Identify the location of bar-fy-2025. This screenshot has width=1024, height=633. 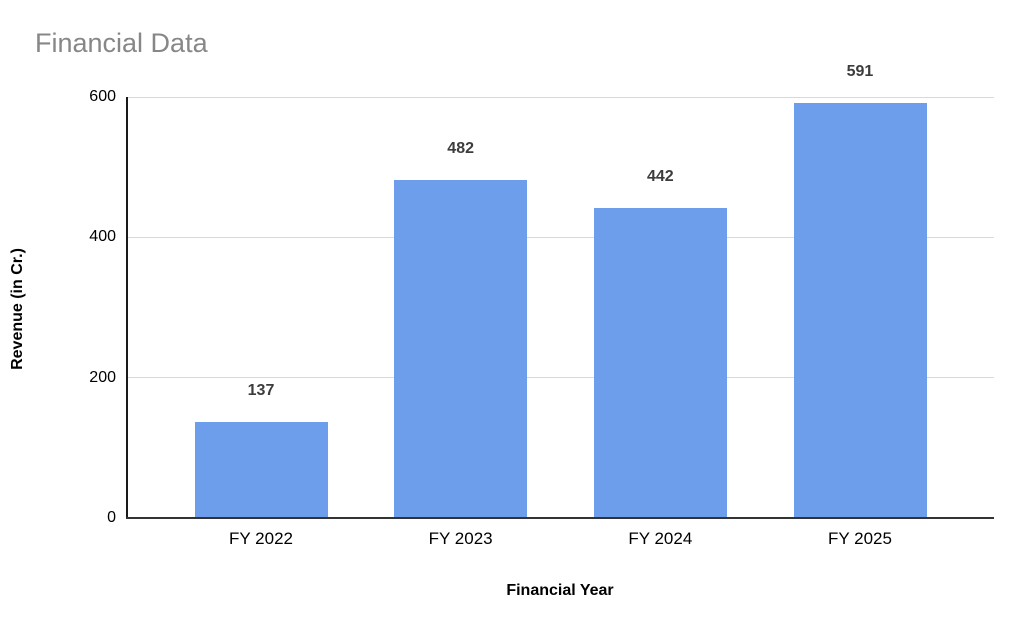
(860, 310).